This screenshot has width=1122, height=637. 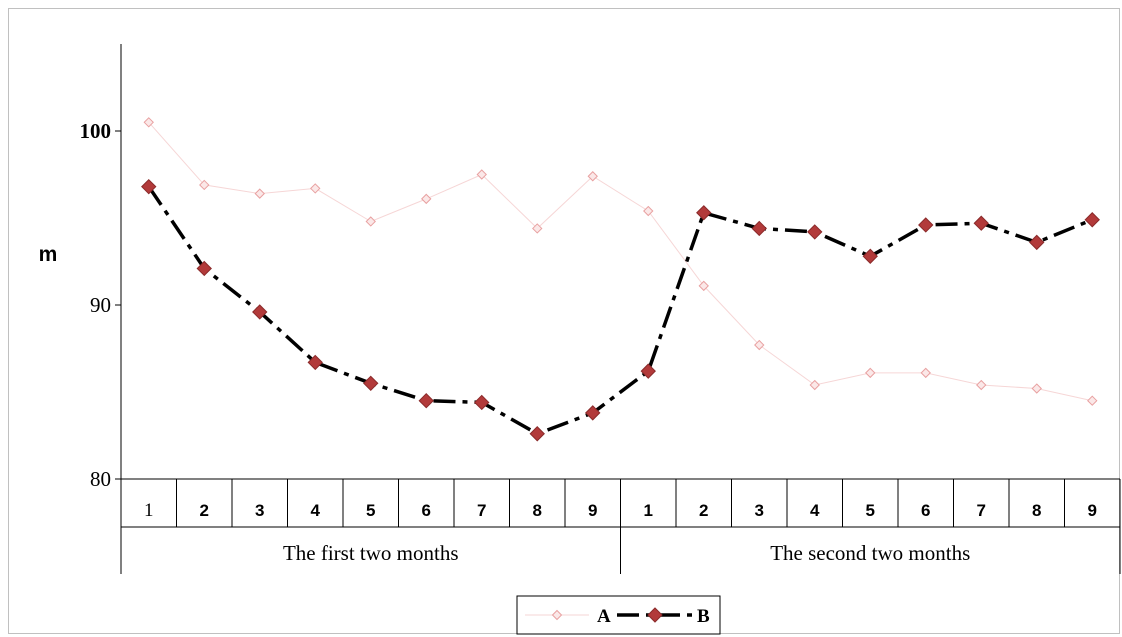 What do you see at coordinates (703, 616) in the screenshot?
I see `legend-b-label: B` at bounding box center [703, 616].